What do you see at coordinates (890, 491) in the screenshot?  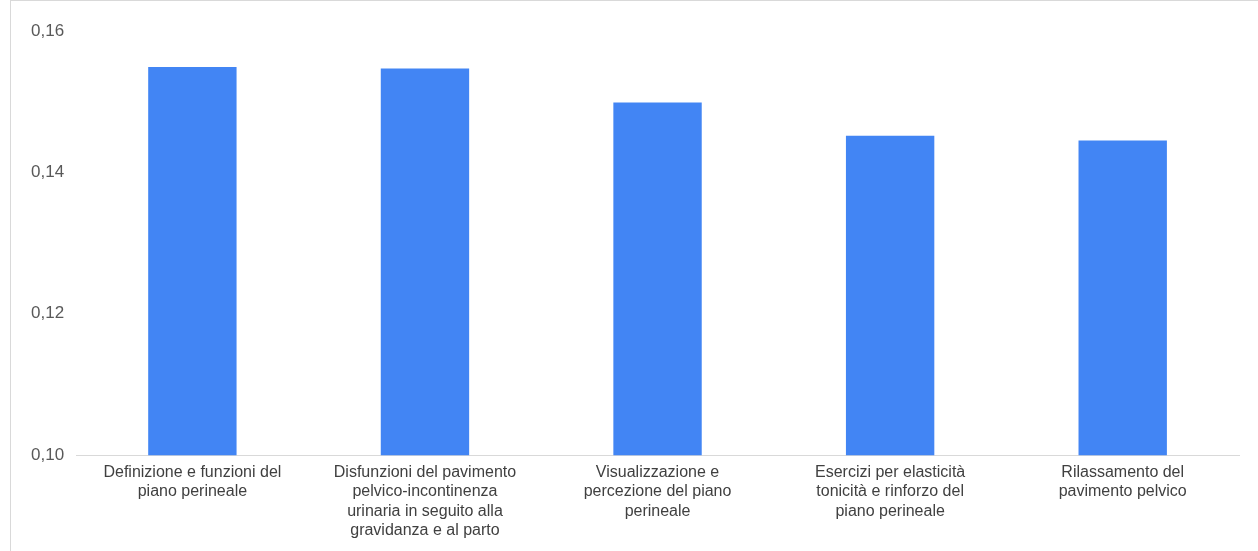 I see `x-tick-label: Esercizi per elasticità tonicità e rinforzo del piano perineale` at bounding box center [890, 491].